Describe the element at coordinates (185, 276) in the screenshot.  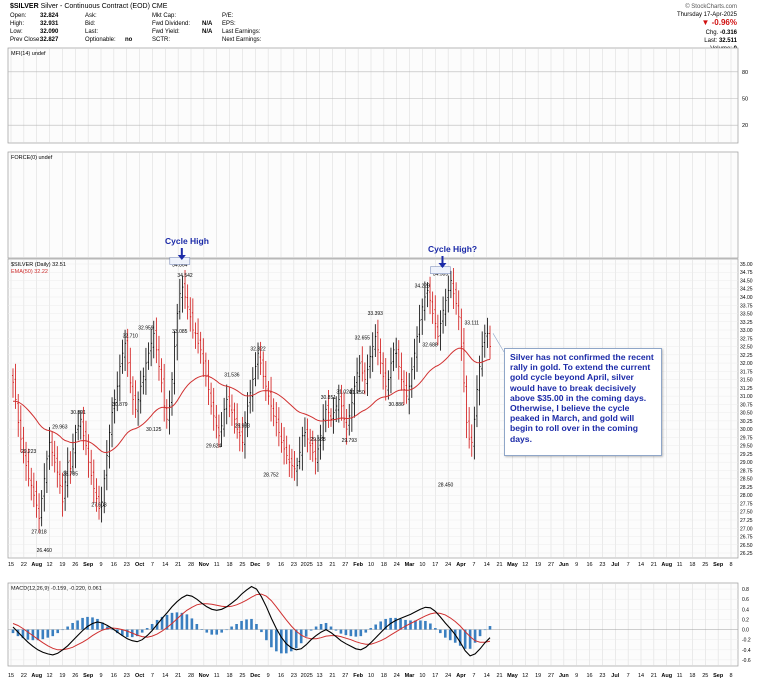
I see `price-annotation: 34.542` at that location.